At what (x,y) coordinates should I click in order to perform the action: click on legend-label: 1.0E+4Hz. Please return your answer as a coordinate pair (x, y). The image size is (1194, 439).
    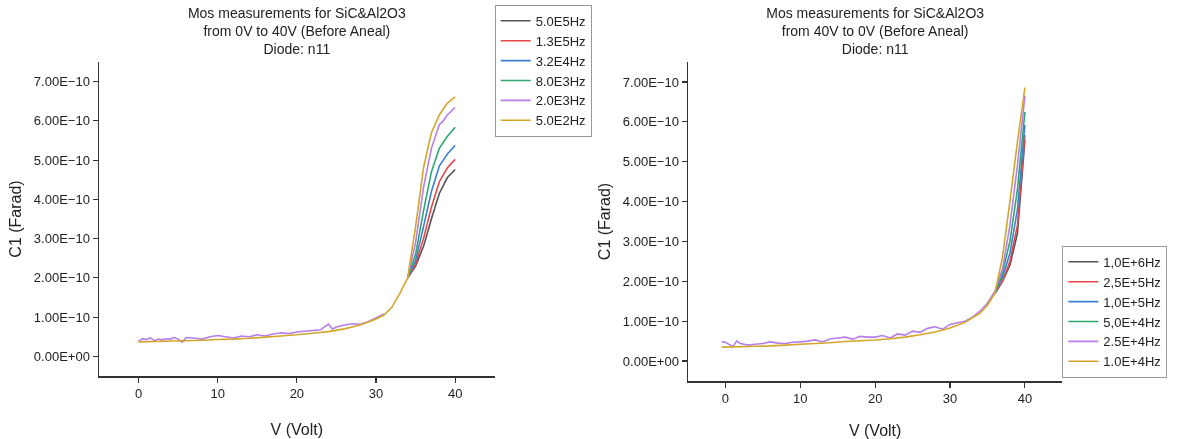
    Looking at the image, I should click on (1132, 362).